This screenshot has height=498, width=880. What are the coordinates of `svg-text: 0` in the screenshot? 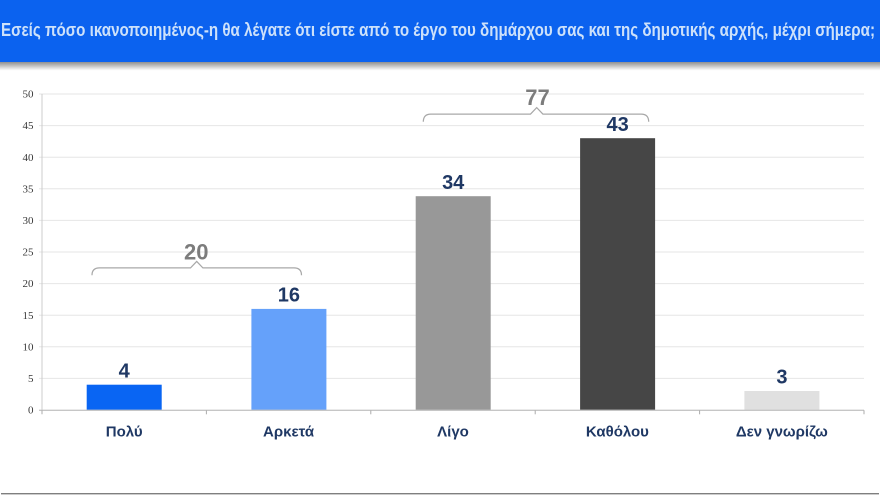 It's located at (31, 411).